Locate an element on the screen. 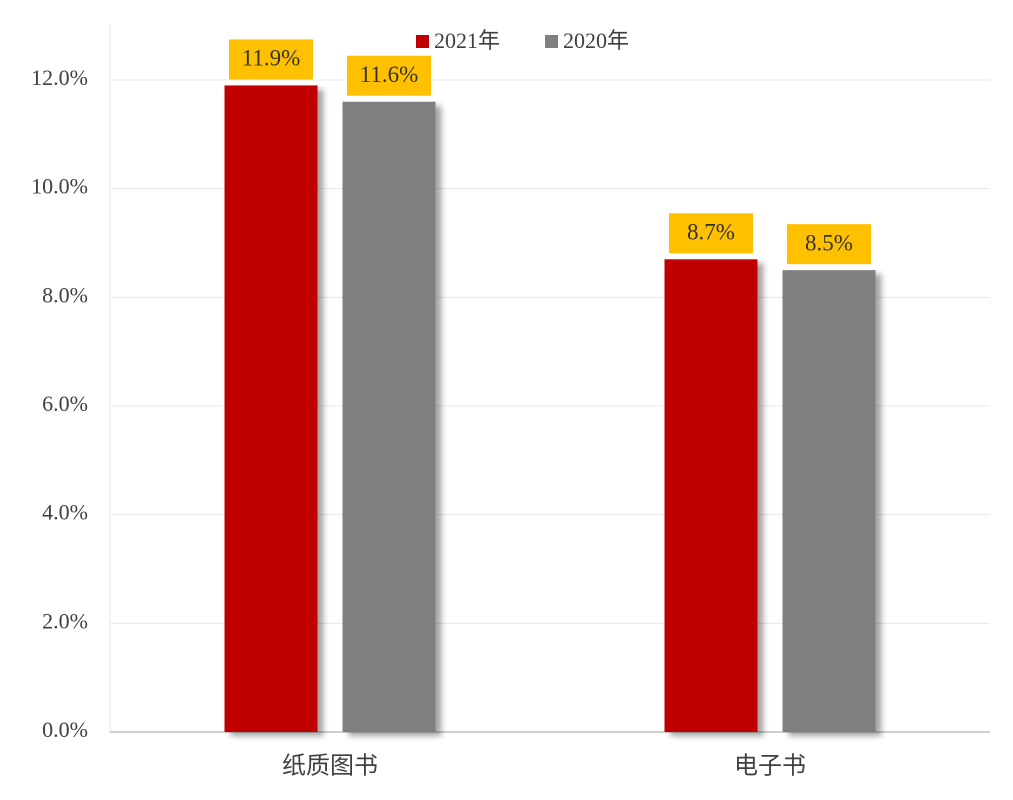  y-tick-label: 0.0% is located at coordinates (65, 729).